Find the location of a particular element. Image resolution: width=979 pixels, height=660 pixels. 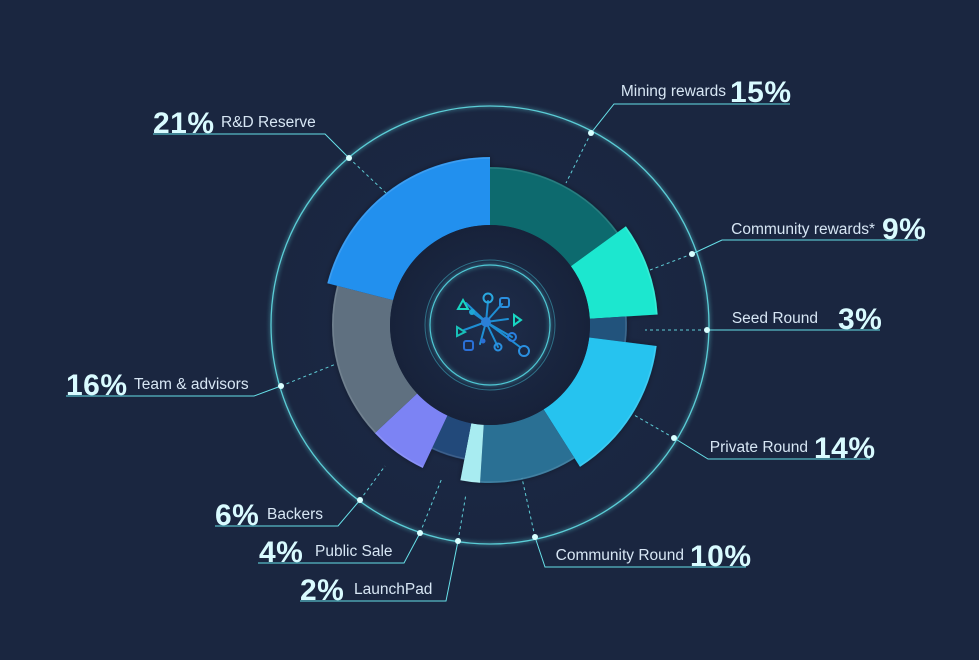

leader-dash-team-advisors is located at coordinates (308, 375).